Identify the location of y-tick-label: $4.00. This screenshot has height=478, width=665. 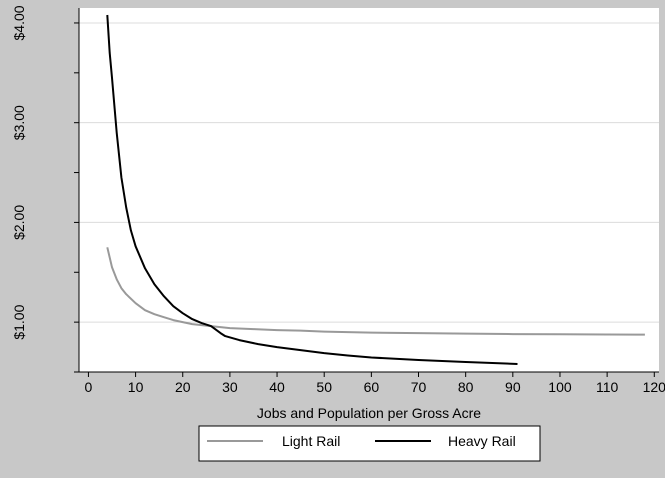
(19, 22).